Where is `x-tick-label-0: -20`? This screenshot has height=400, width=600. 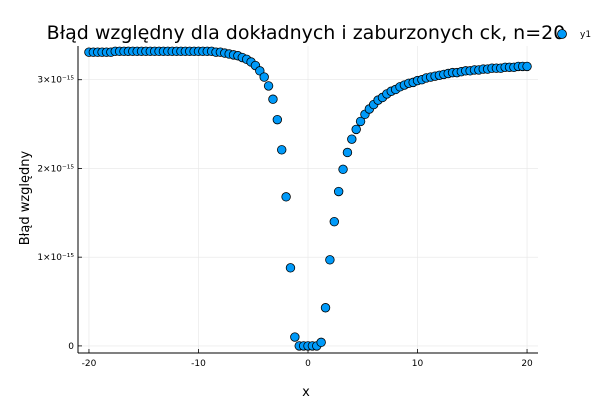
x-tick-label-0: -20 is located at coordinates (89, 364).